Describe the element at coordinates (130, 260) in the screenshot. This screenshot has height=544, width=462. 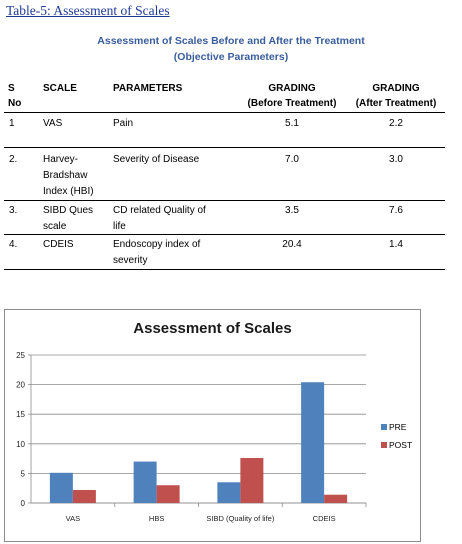
I see `row-4-parameters-line-2: severity` at that location.